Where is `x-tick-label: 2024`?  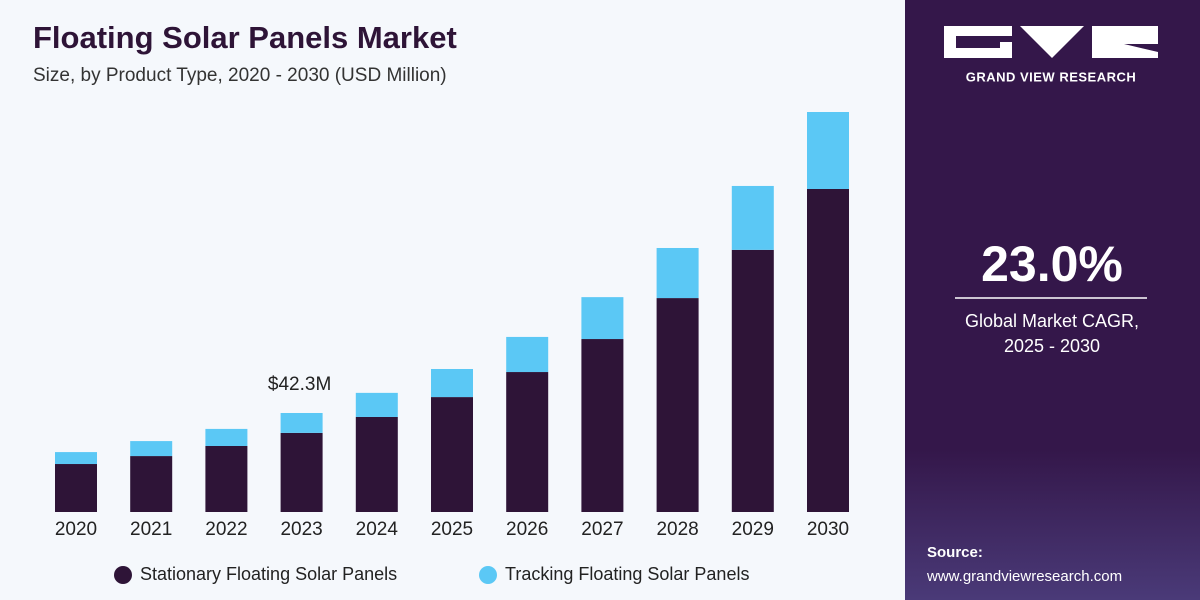
x-tick-label: 2024 is located at coordinates (377, 529).